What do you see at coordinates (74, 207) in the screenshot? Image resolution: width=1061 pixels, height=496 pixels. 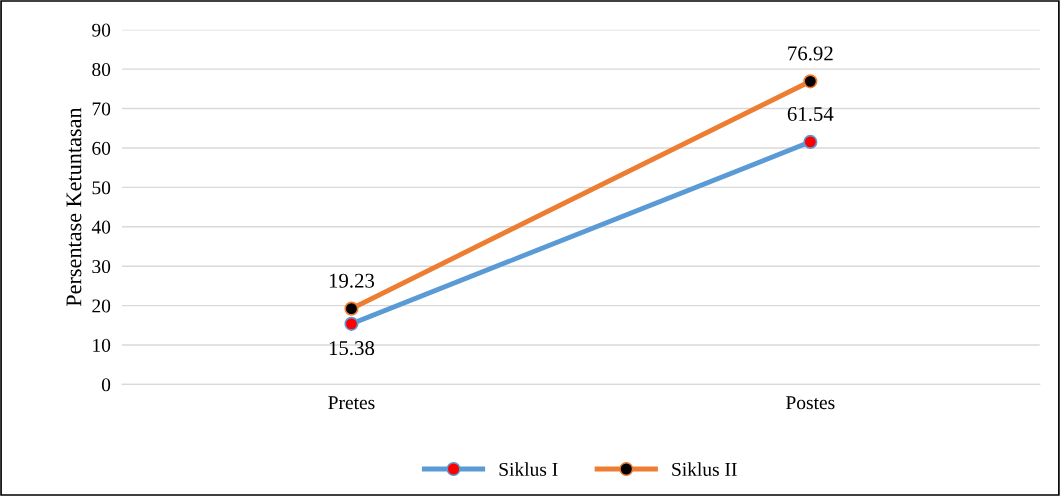 I see `y-axis-title: Persentase Ketuntasan` at bounding box center [74, 207].